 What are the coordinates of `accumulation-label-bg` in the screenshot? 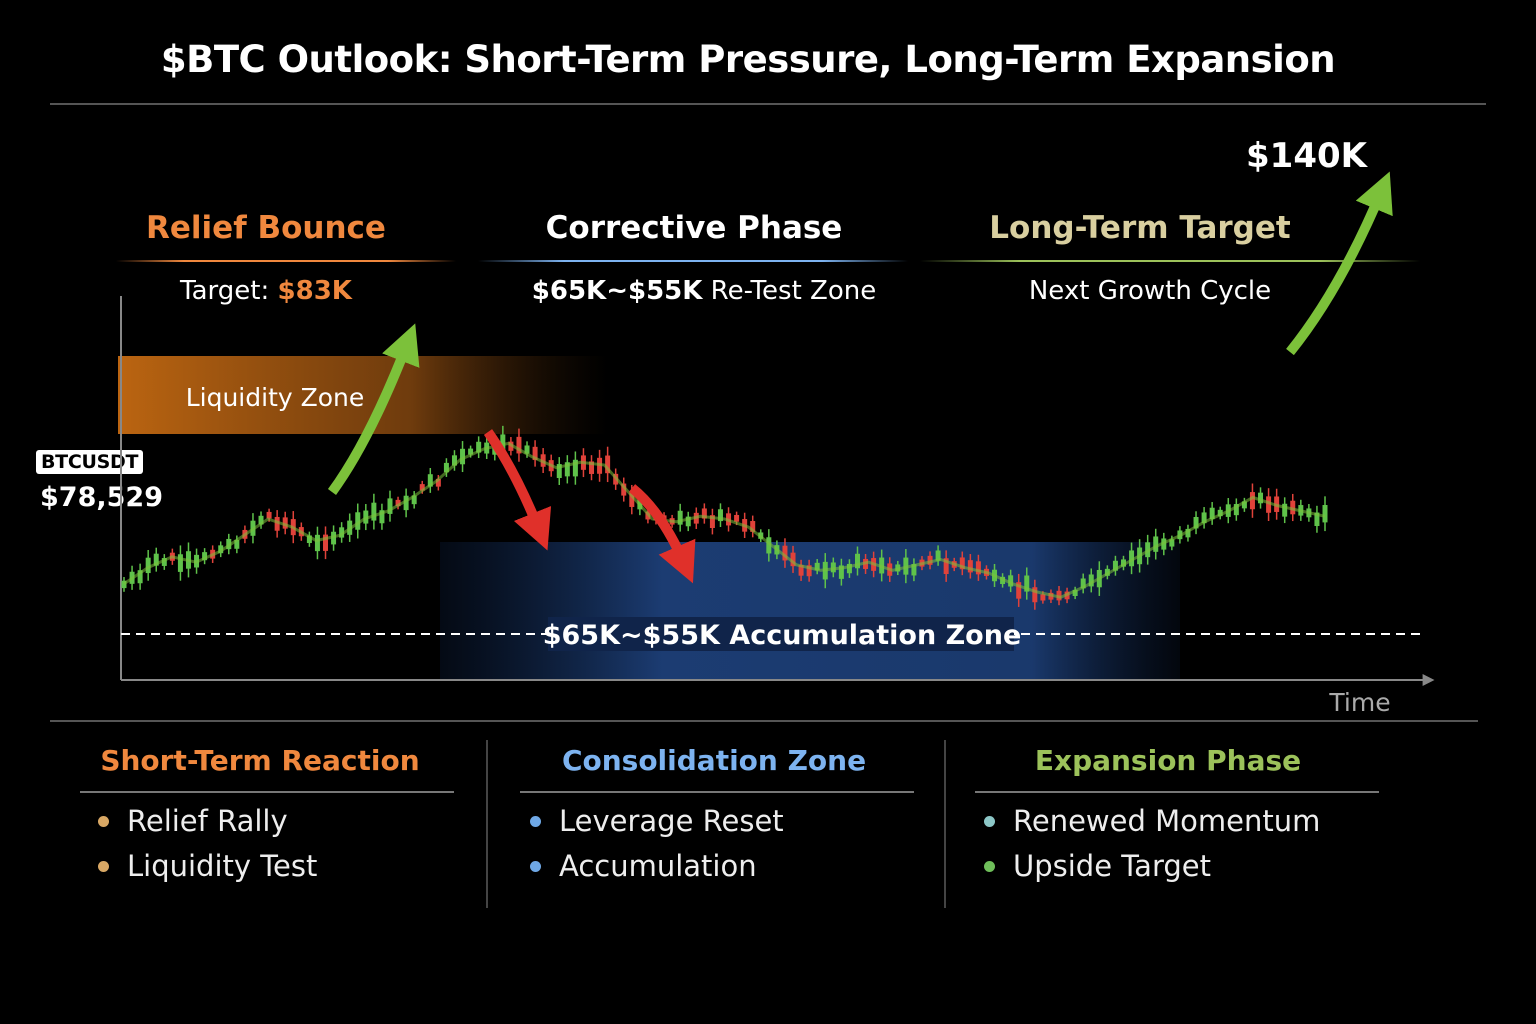 It's located at (781, 634).